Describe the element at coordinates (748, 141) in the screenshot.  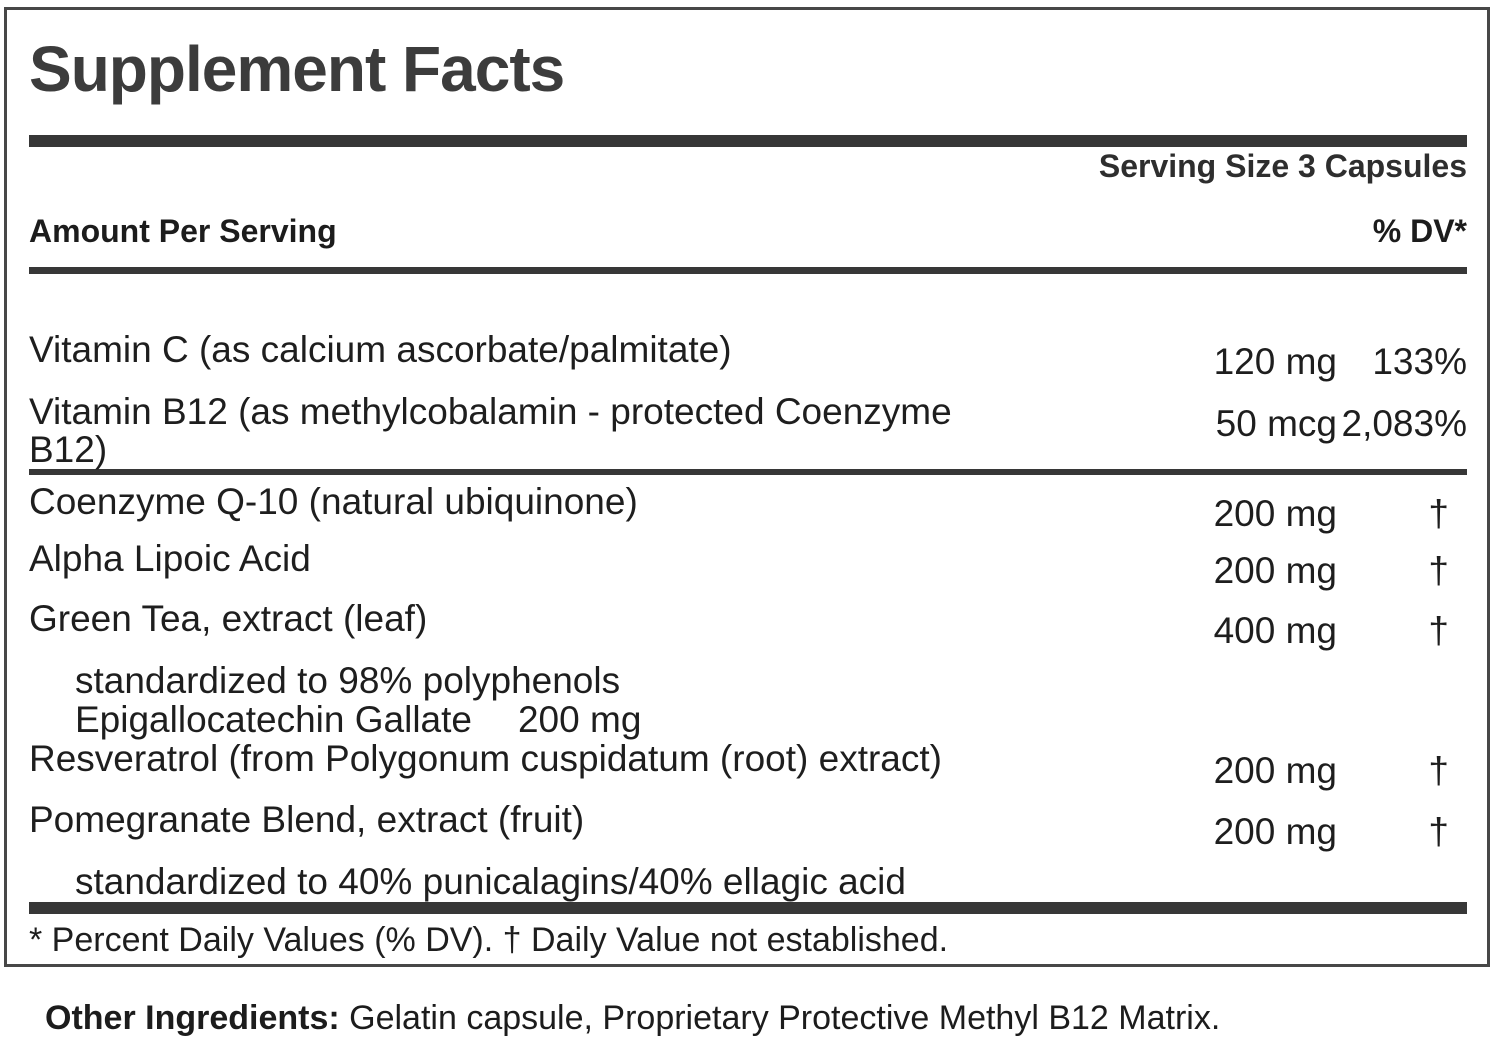
I see `divider-below-title` at that location.